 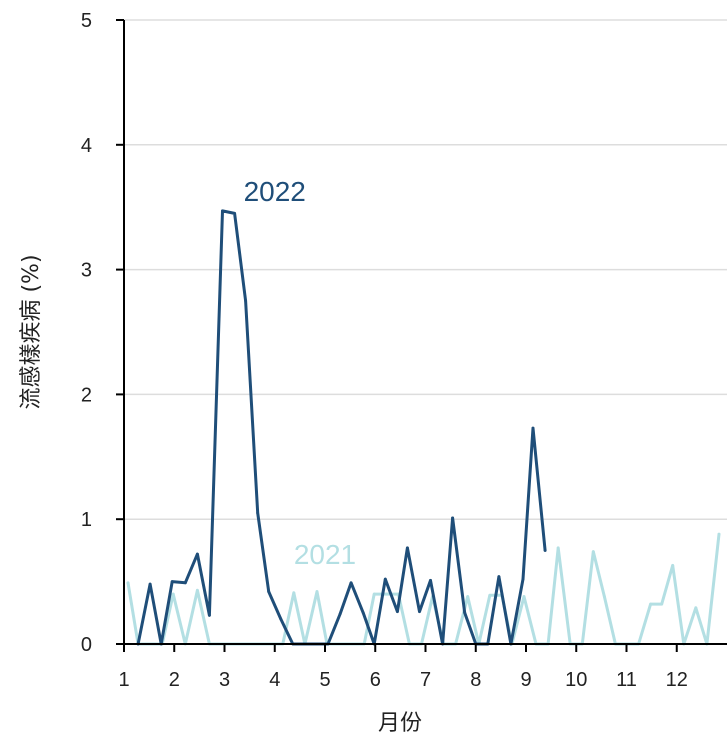 What do you see at coordinates (400, 723) in the screenshot?
I see `x-axis-label: 月份` at bounding box center [400, 723].